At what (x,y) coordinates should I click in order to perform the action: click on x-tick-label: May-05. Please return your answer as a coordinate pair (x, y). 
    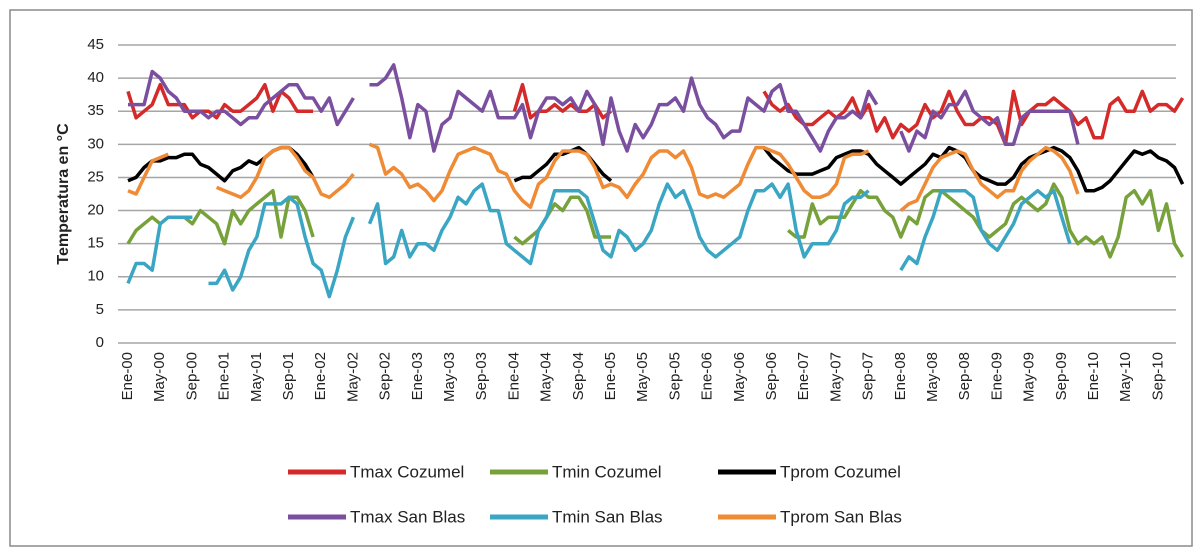
    Looking at the image, I should click on (642, 377).